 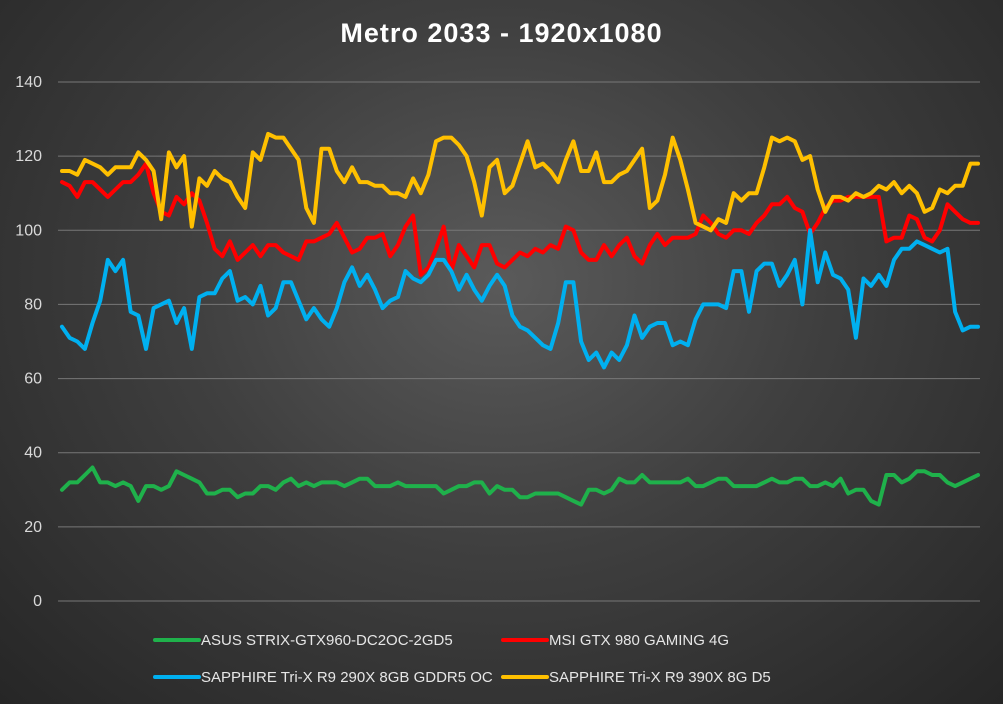 What do you see at coordinates (639, 640) in the screenshot?
I see `legend-label-1: MSI GTX 980 GAMING 4G` at bounding box center [639, 640].